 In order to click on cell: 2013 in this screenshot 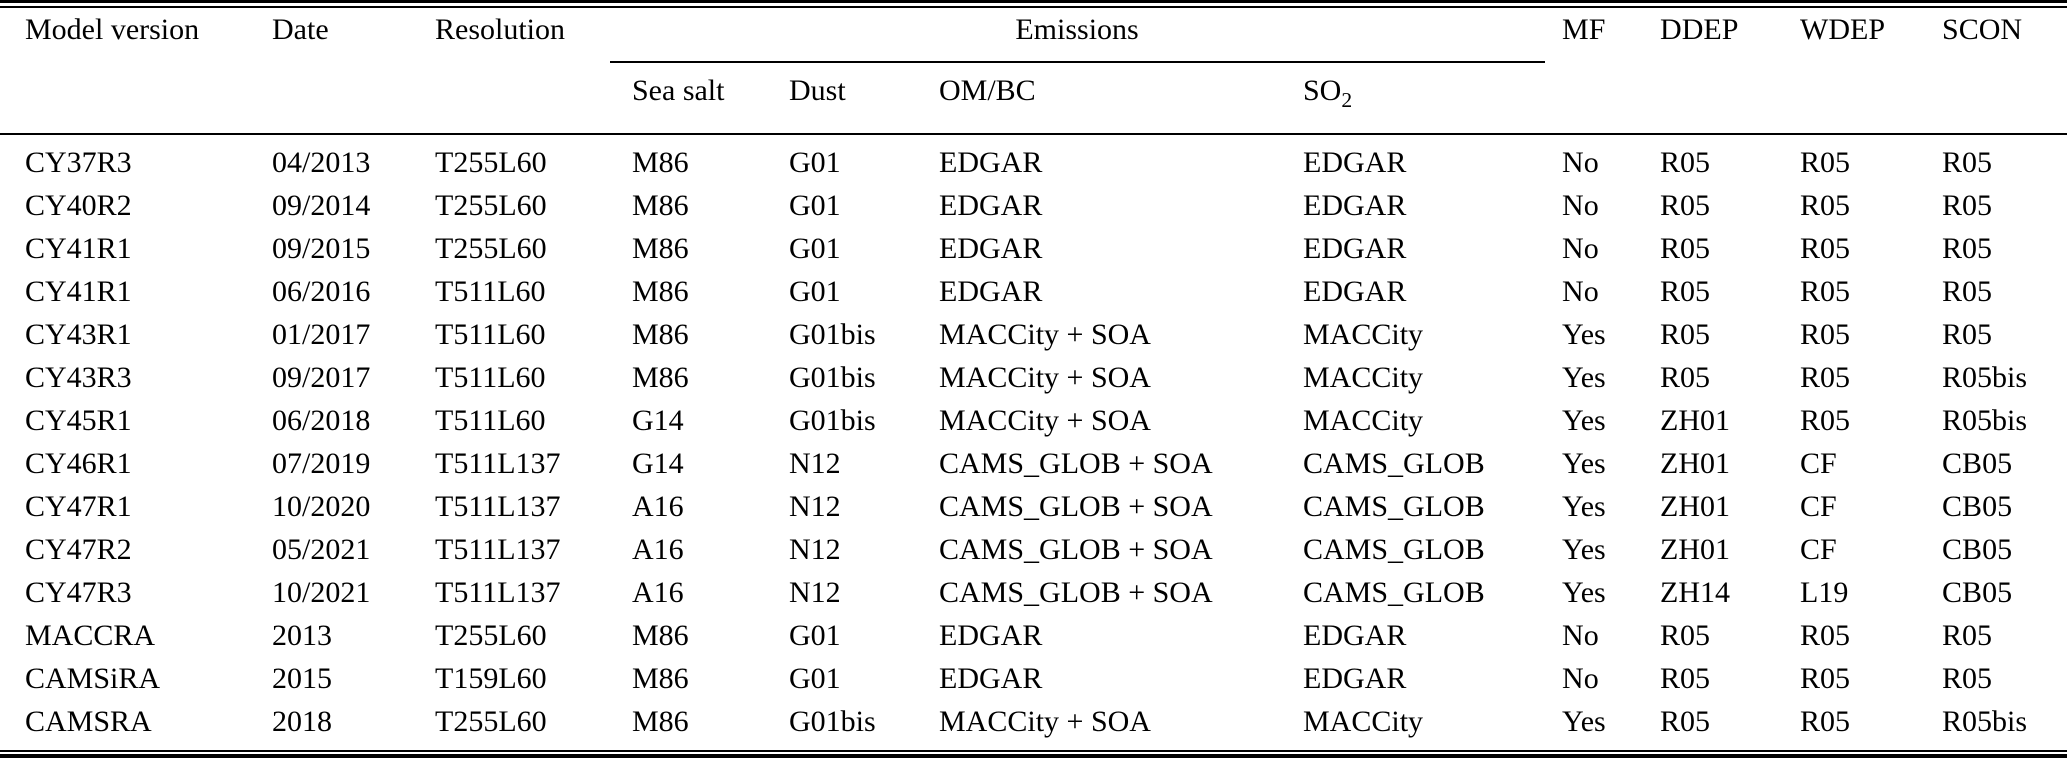, I will do `click(302, 635)`.